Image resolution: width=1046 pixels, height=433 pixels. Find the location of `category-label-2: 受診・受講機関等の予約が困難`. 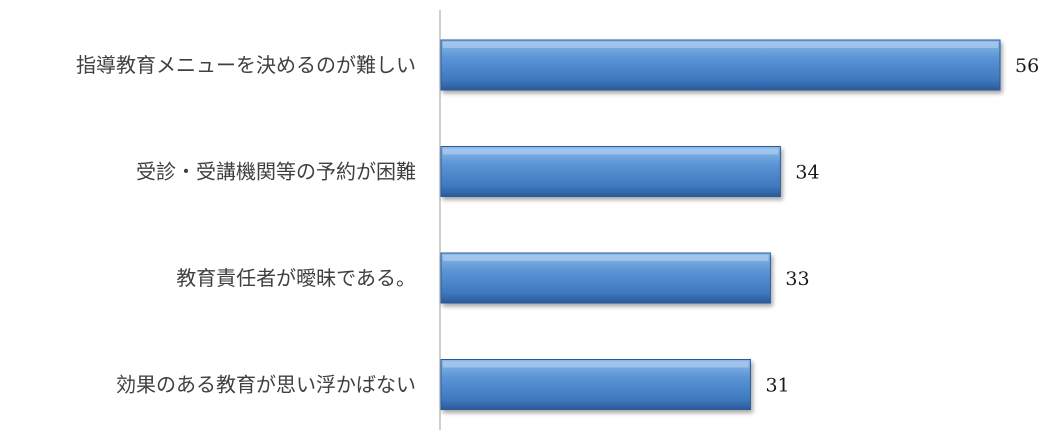

category-label-2: 受診・受講機関等の予約が困難 is located at coordinates (276, 172).